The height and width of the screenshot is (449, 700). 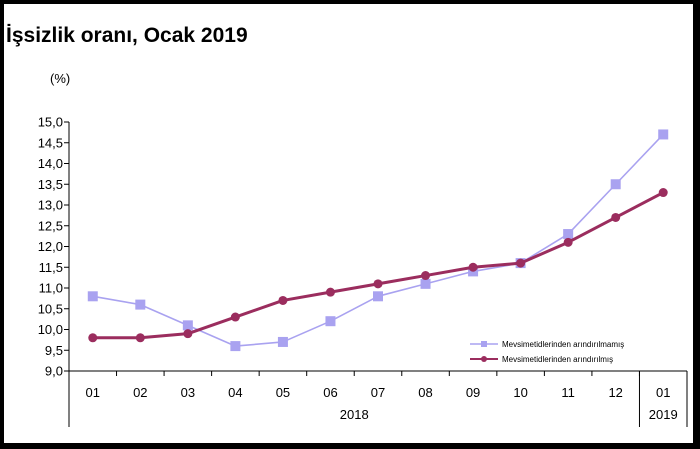 I want to click on y-tick-label: 12,0, so click(x=50, y=246).